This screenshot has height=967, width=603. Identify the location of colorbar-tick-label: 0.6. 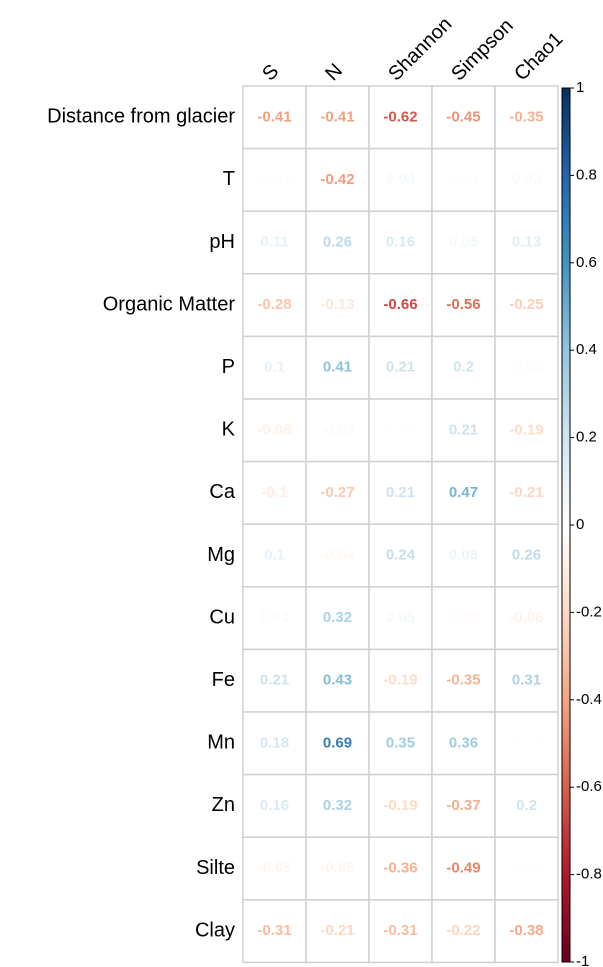
(586, 262).